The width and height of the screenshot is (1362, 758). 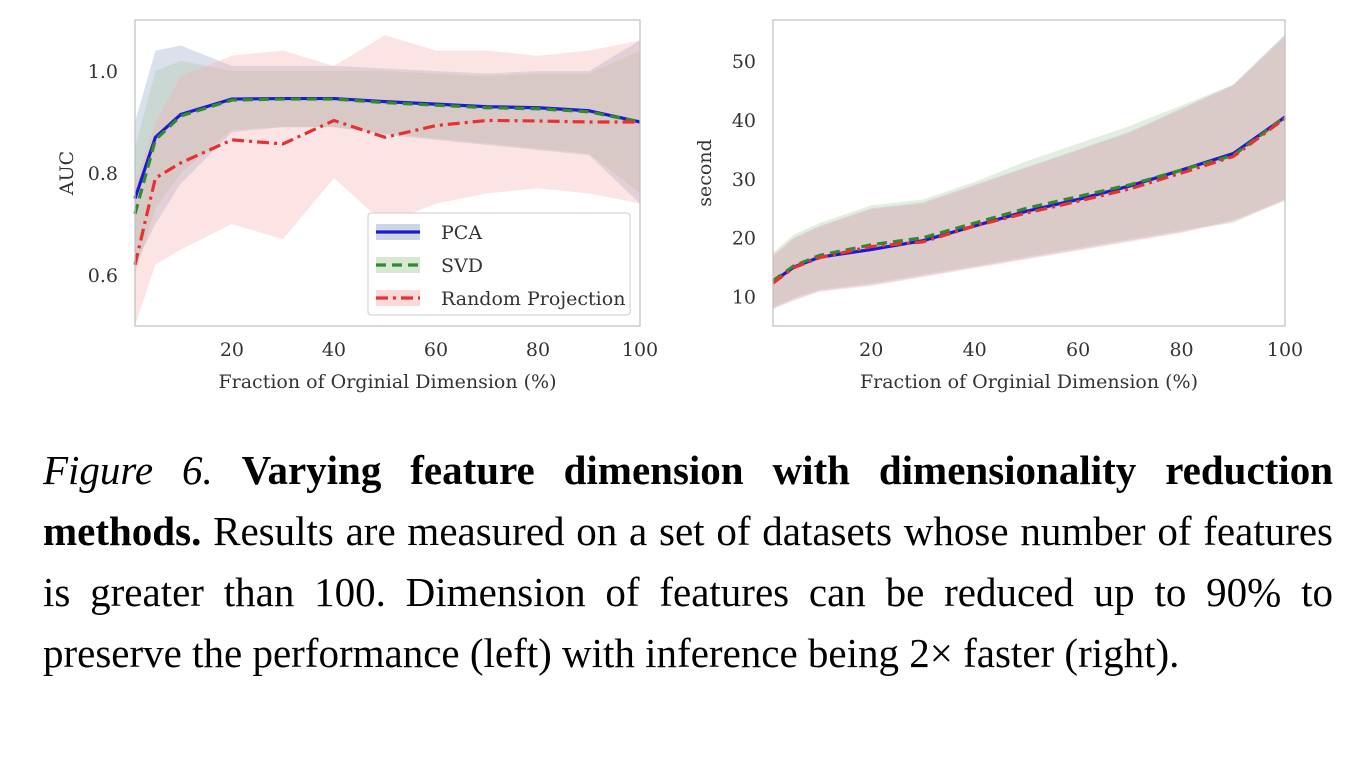 What do you see at coordinates (1181, 350) in the screenshot?
I see `x-tick-label-1: 80` at bounding box center [1181, 350].